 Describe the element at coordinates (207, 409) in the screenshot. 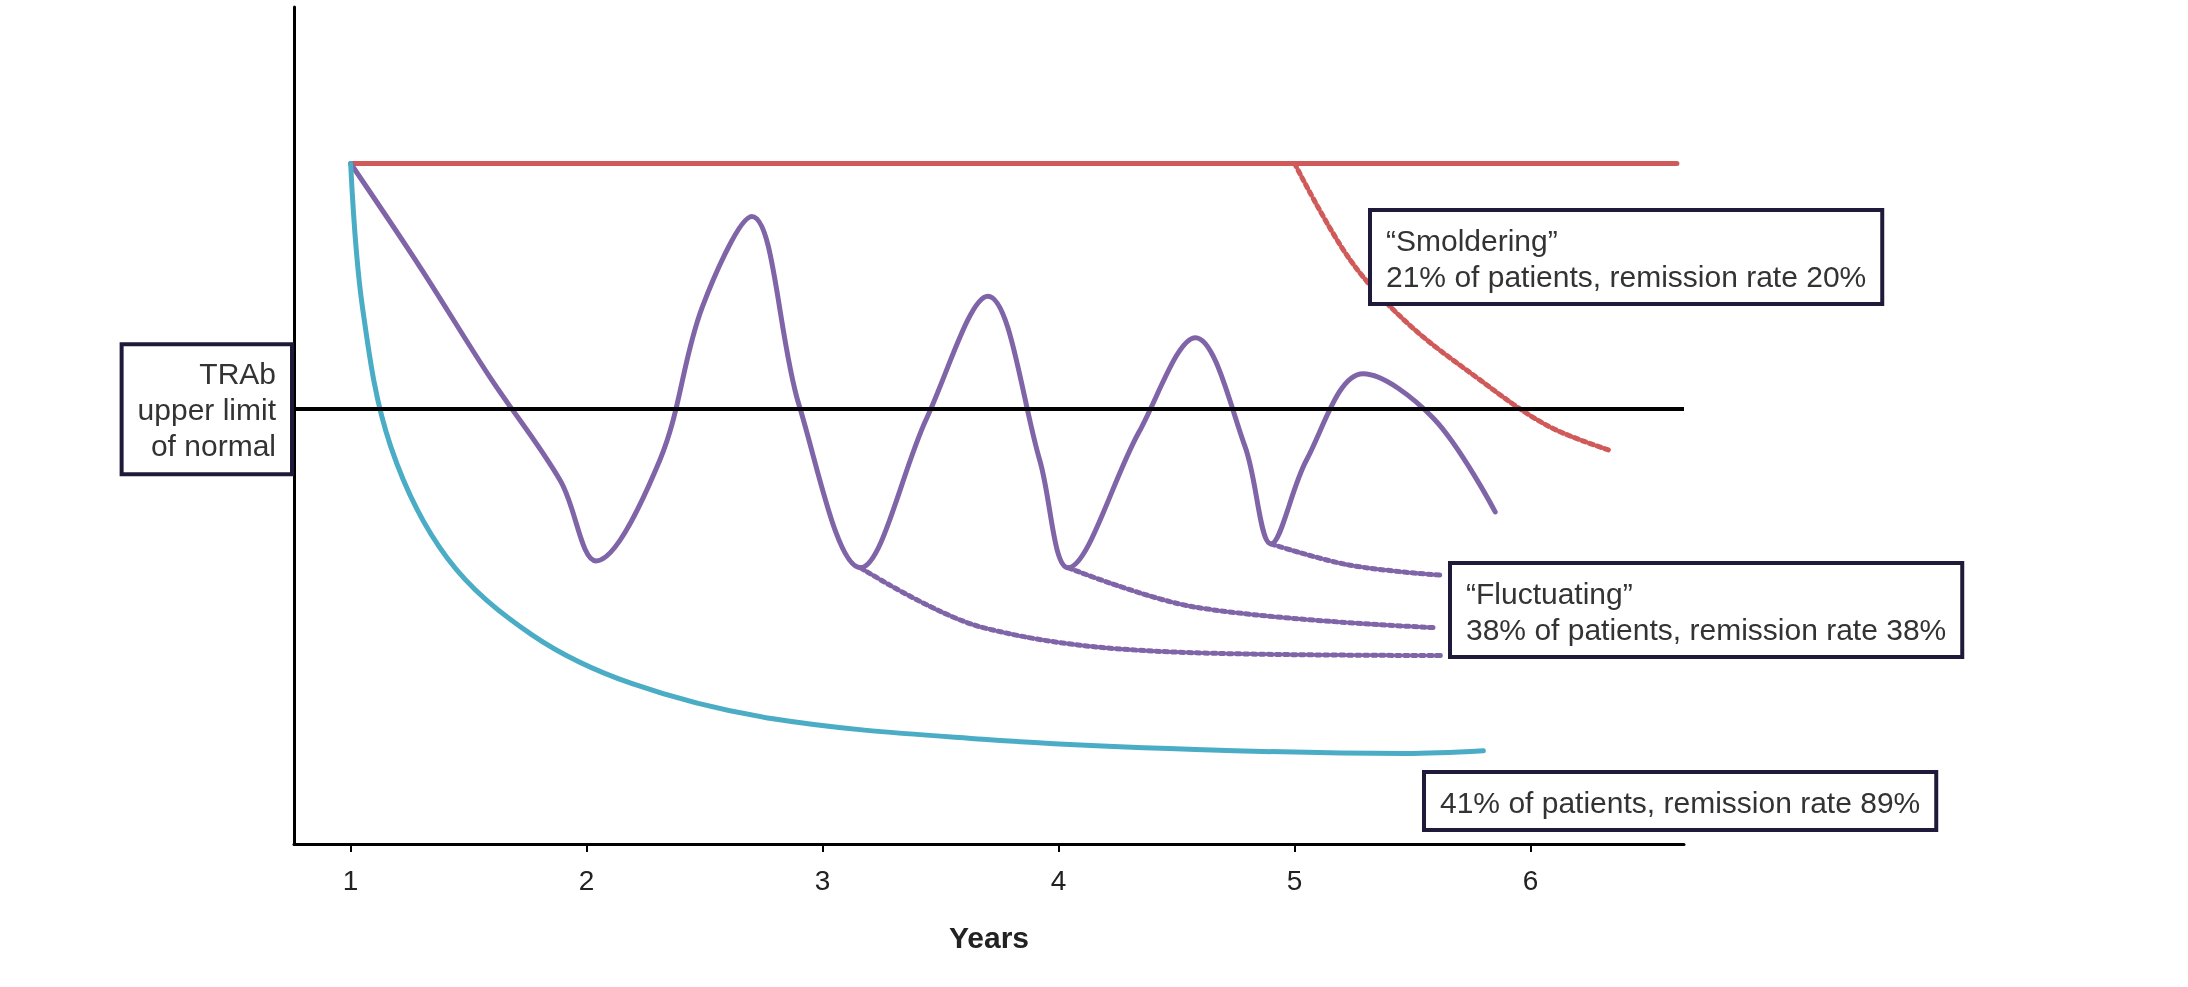

I see `ref-line-label: TRAb upper limit of normal` at that location.